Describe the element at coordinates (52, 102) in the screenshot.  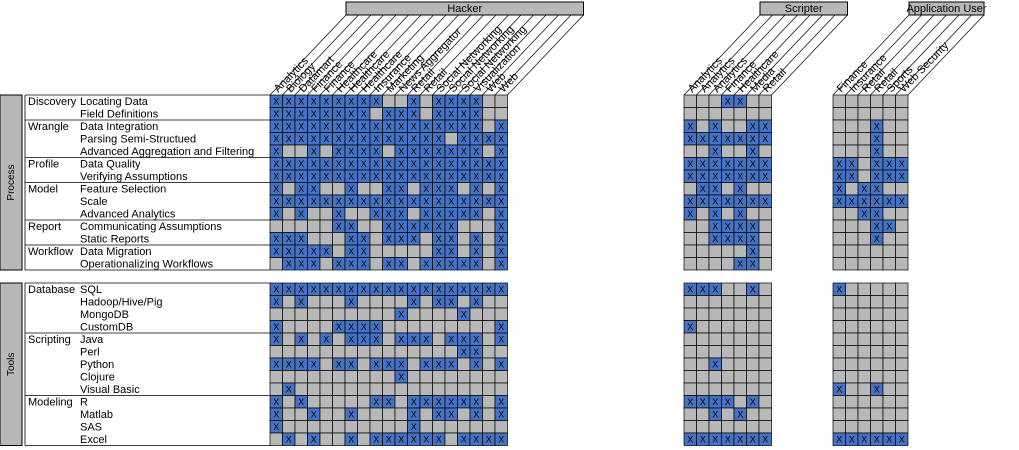
I see `section-label: Discovery` at that location.